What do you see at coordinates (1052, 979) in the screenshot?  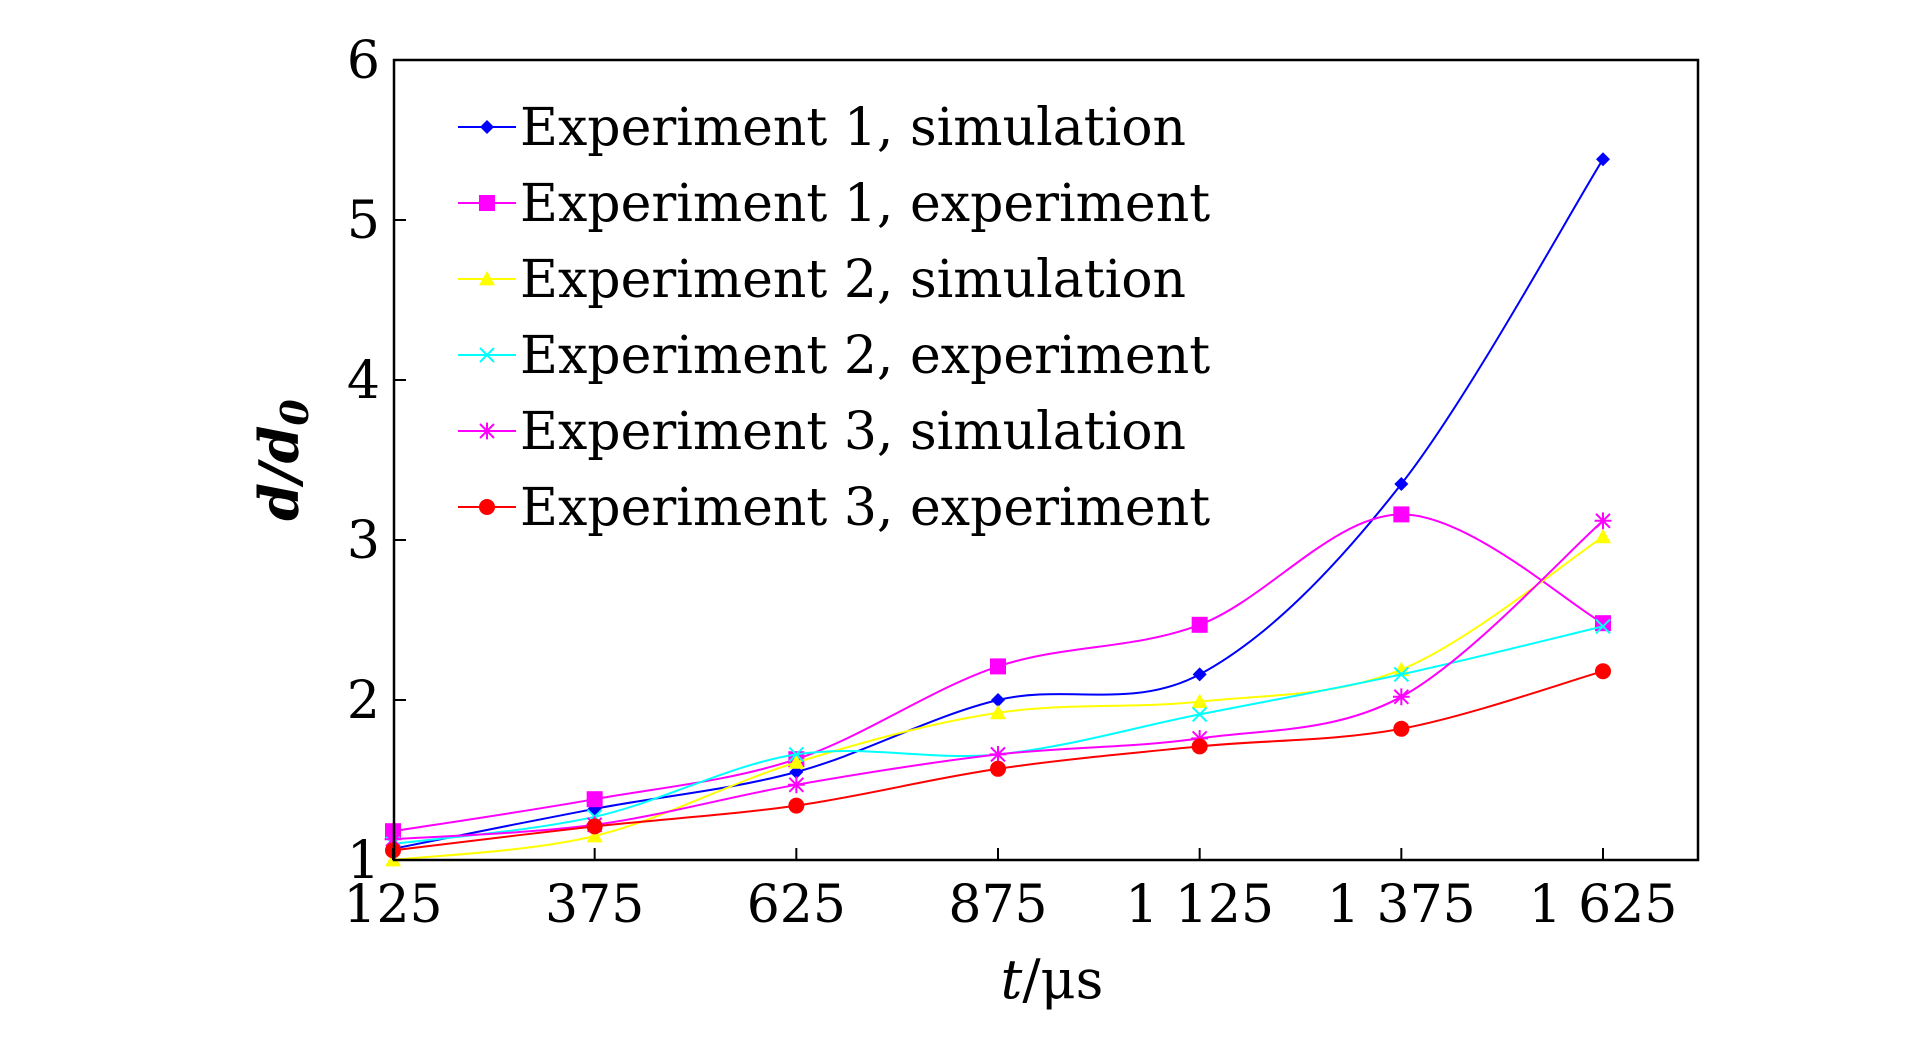 I see `x-axis-label: t/μs` at bounding box center [1052, 979].